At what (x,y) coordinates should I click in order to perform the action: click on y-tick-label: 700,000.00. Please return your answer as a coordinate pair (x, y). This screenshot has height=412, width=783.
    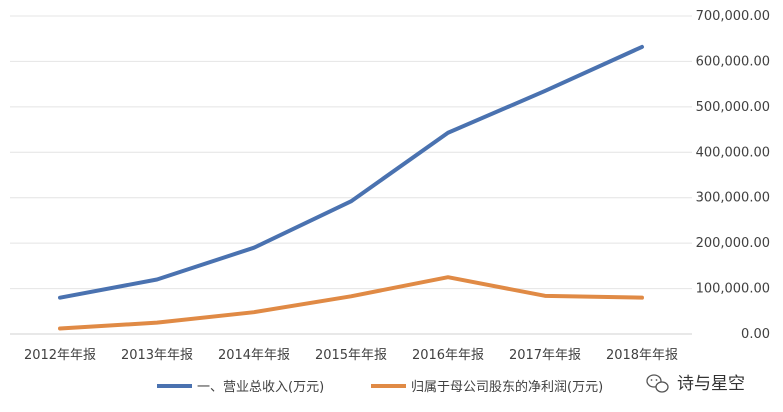
    Looking at the image, I should click on (733, 16).